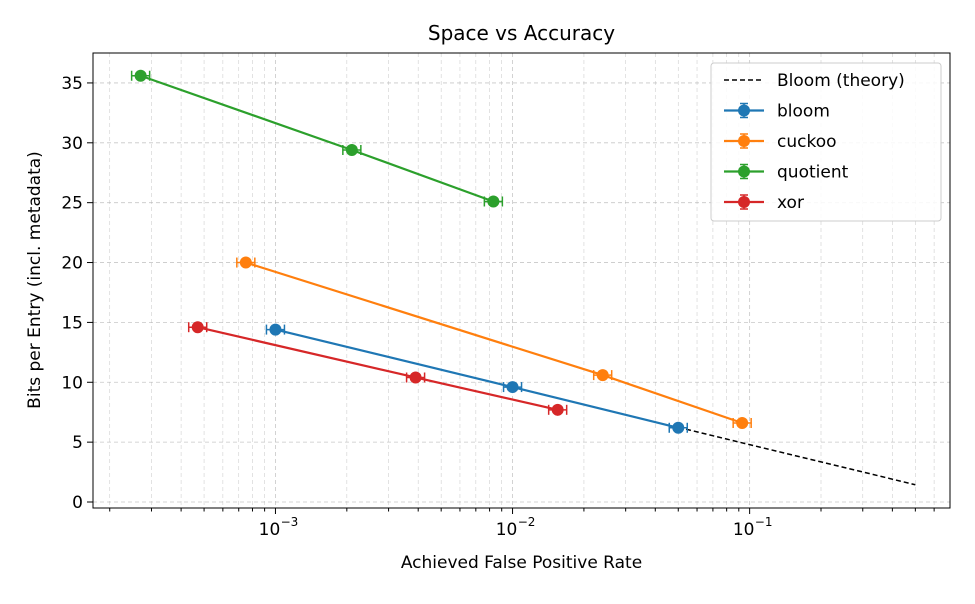 The image size is (975, 604). I want to click on legend: Bloom (theory) bloom cuckoo quotient xor, so click(826, 142).